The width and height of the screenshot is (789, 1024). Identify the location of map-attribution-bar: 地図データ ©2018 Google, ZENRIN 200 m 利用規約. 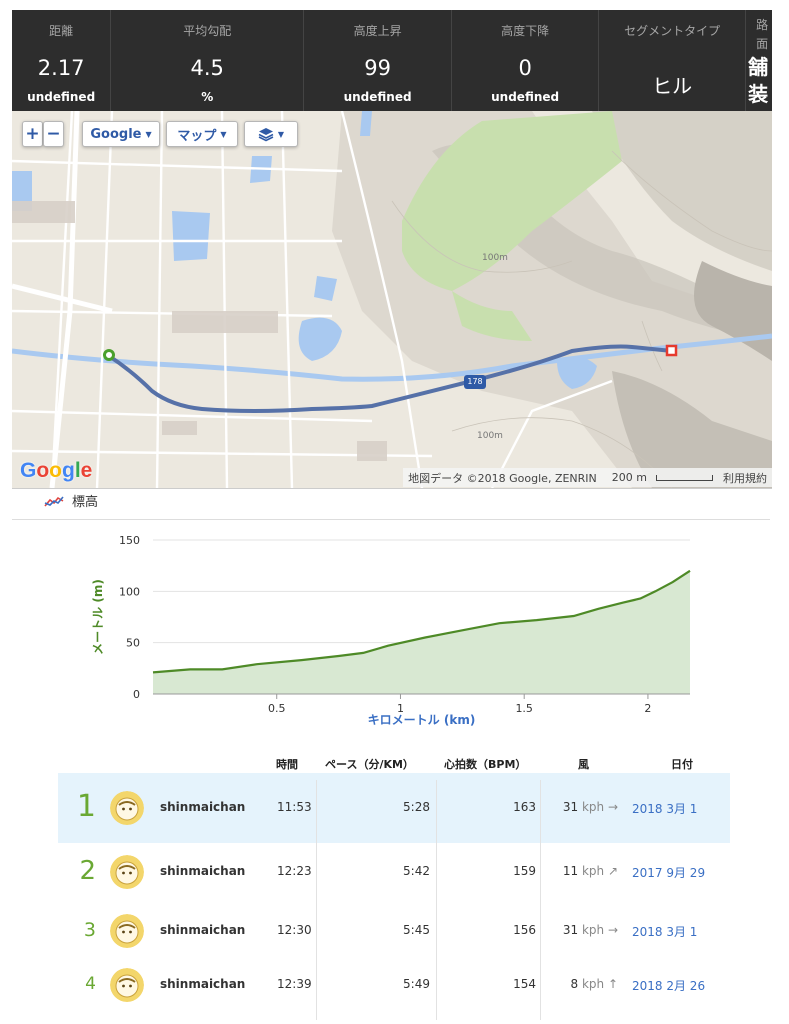
(587, 477).